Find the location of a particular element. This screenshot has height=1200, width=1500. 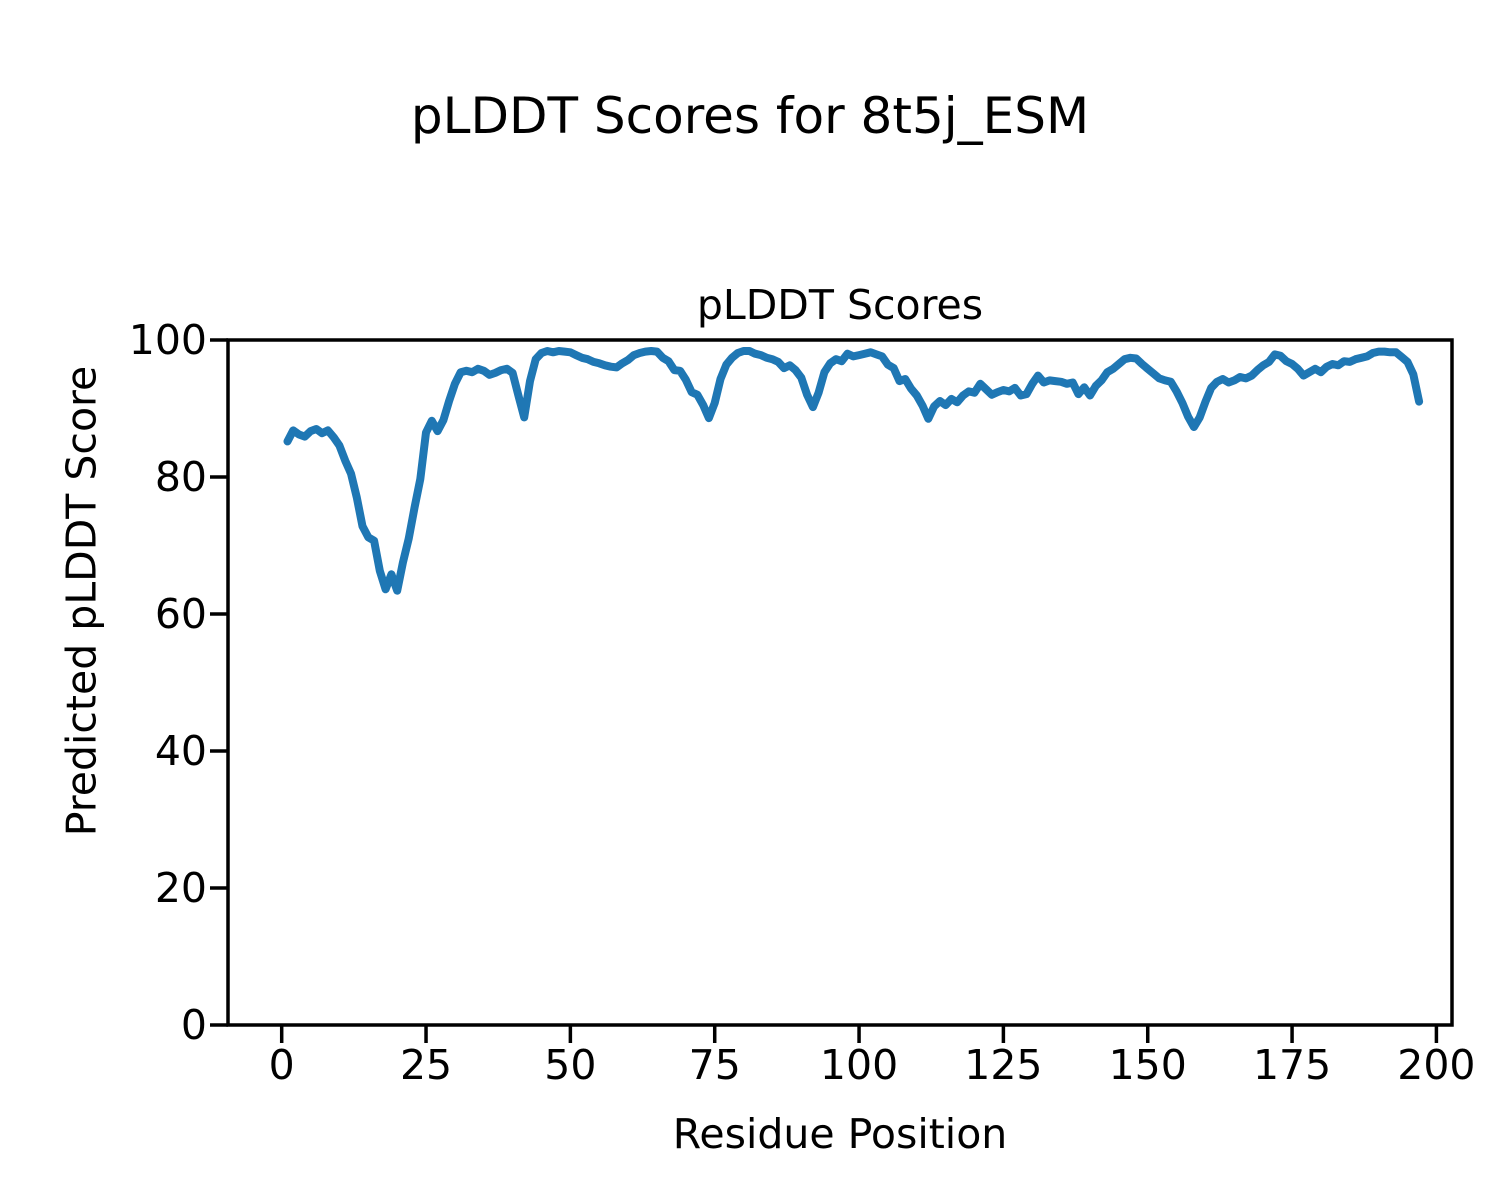

y-tick-label: 40 is located at coordinates (181, 751).